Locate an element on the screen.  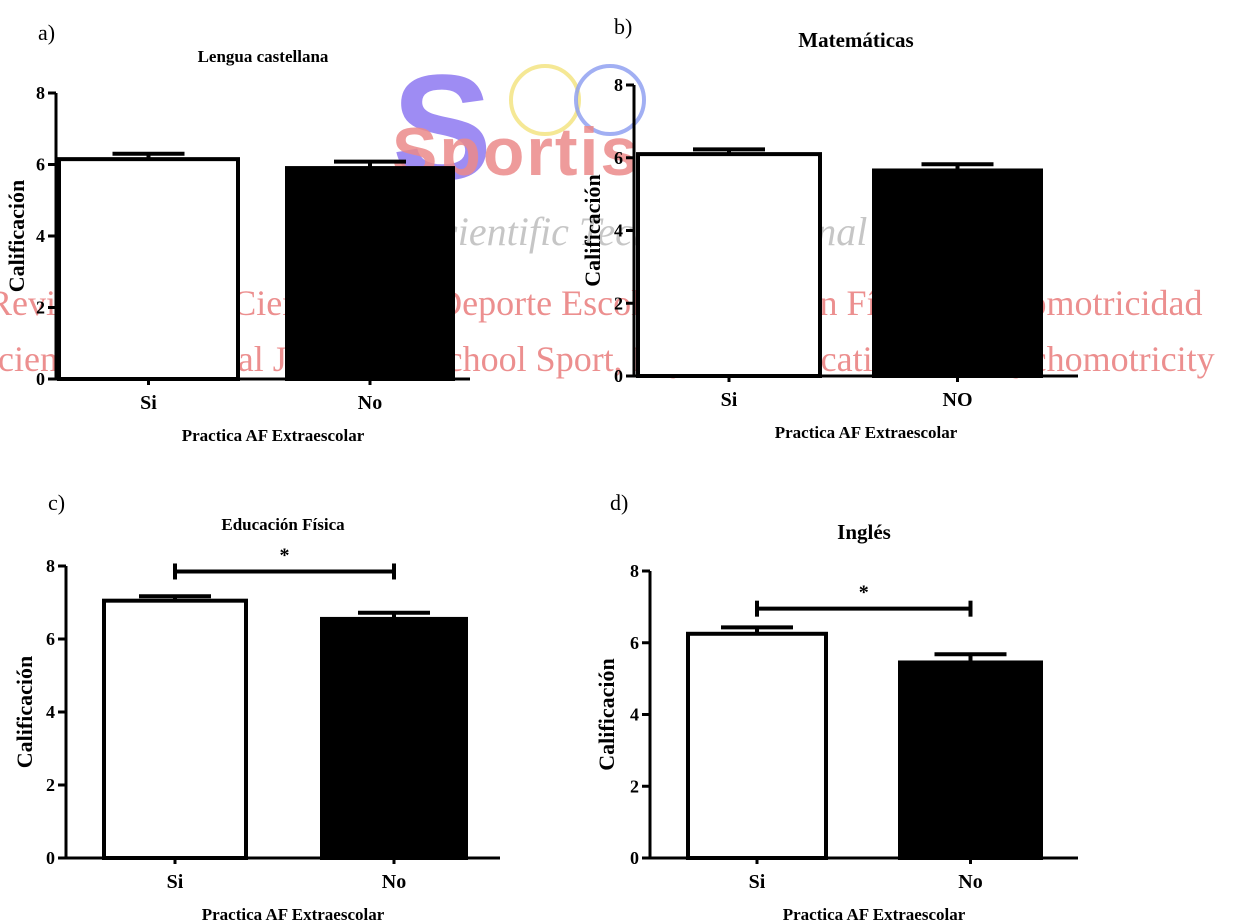
chart-title: Educación Física is located at coordinates (283, 524).